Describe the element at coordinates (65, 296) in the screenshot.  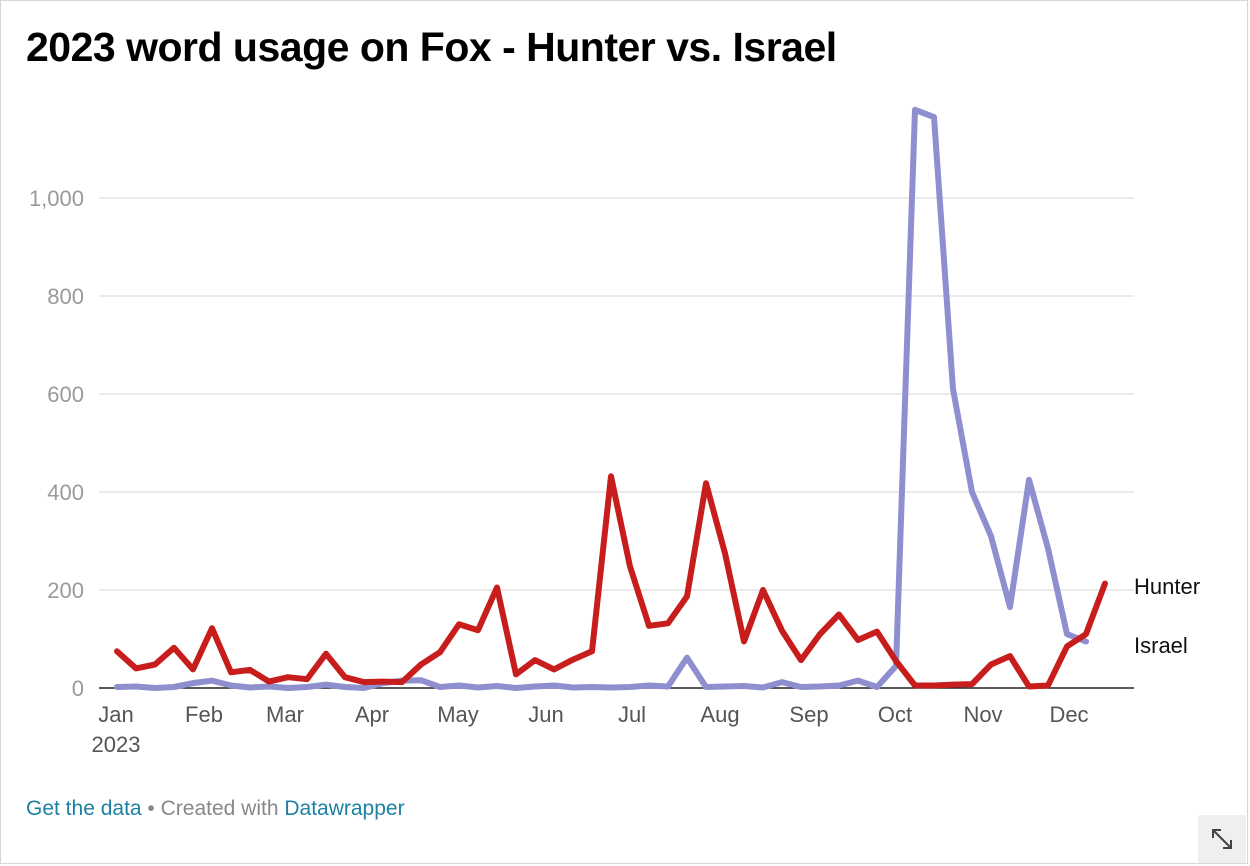
I see `y-tick-label: 800` at that location.